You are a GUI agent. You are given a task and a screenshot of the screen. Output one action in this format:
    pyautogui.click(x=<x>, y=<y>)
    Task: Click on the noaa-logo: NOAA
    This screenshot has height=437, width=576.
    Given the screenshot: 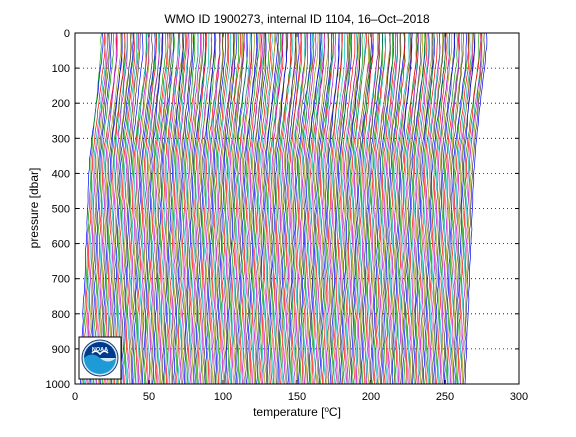 What is the action you would take?
    pyautogui.click(x=100, y=358)
    